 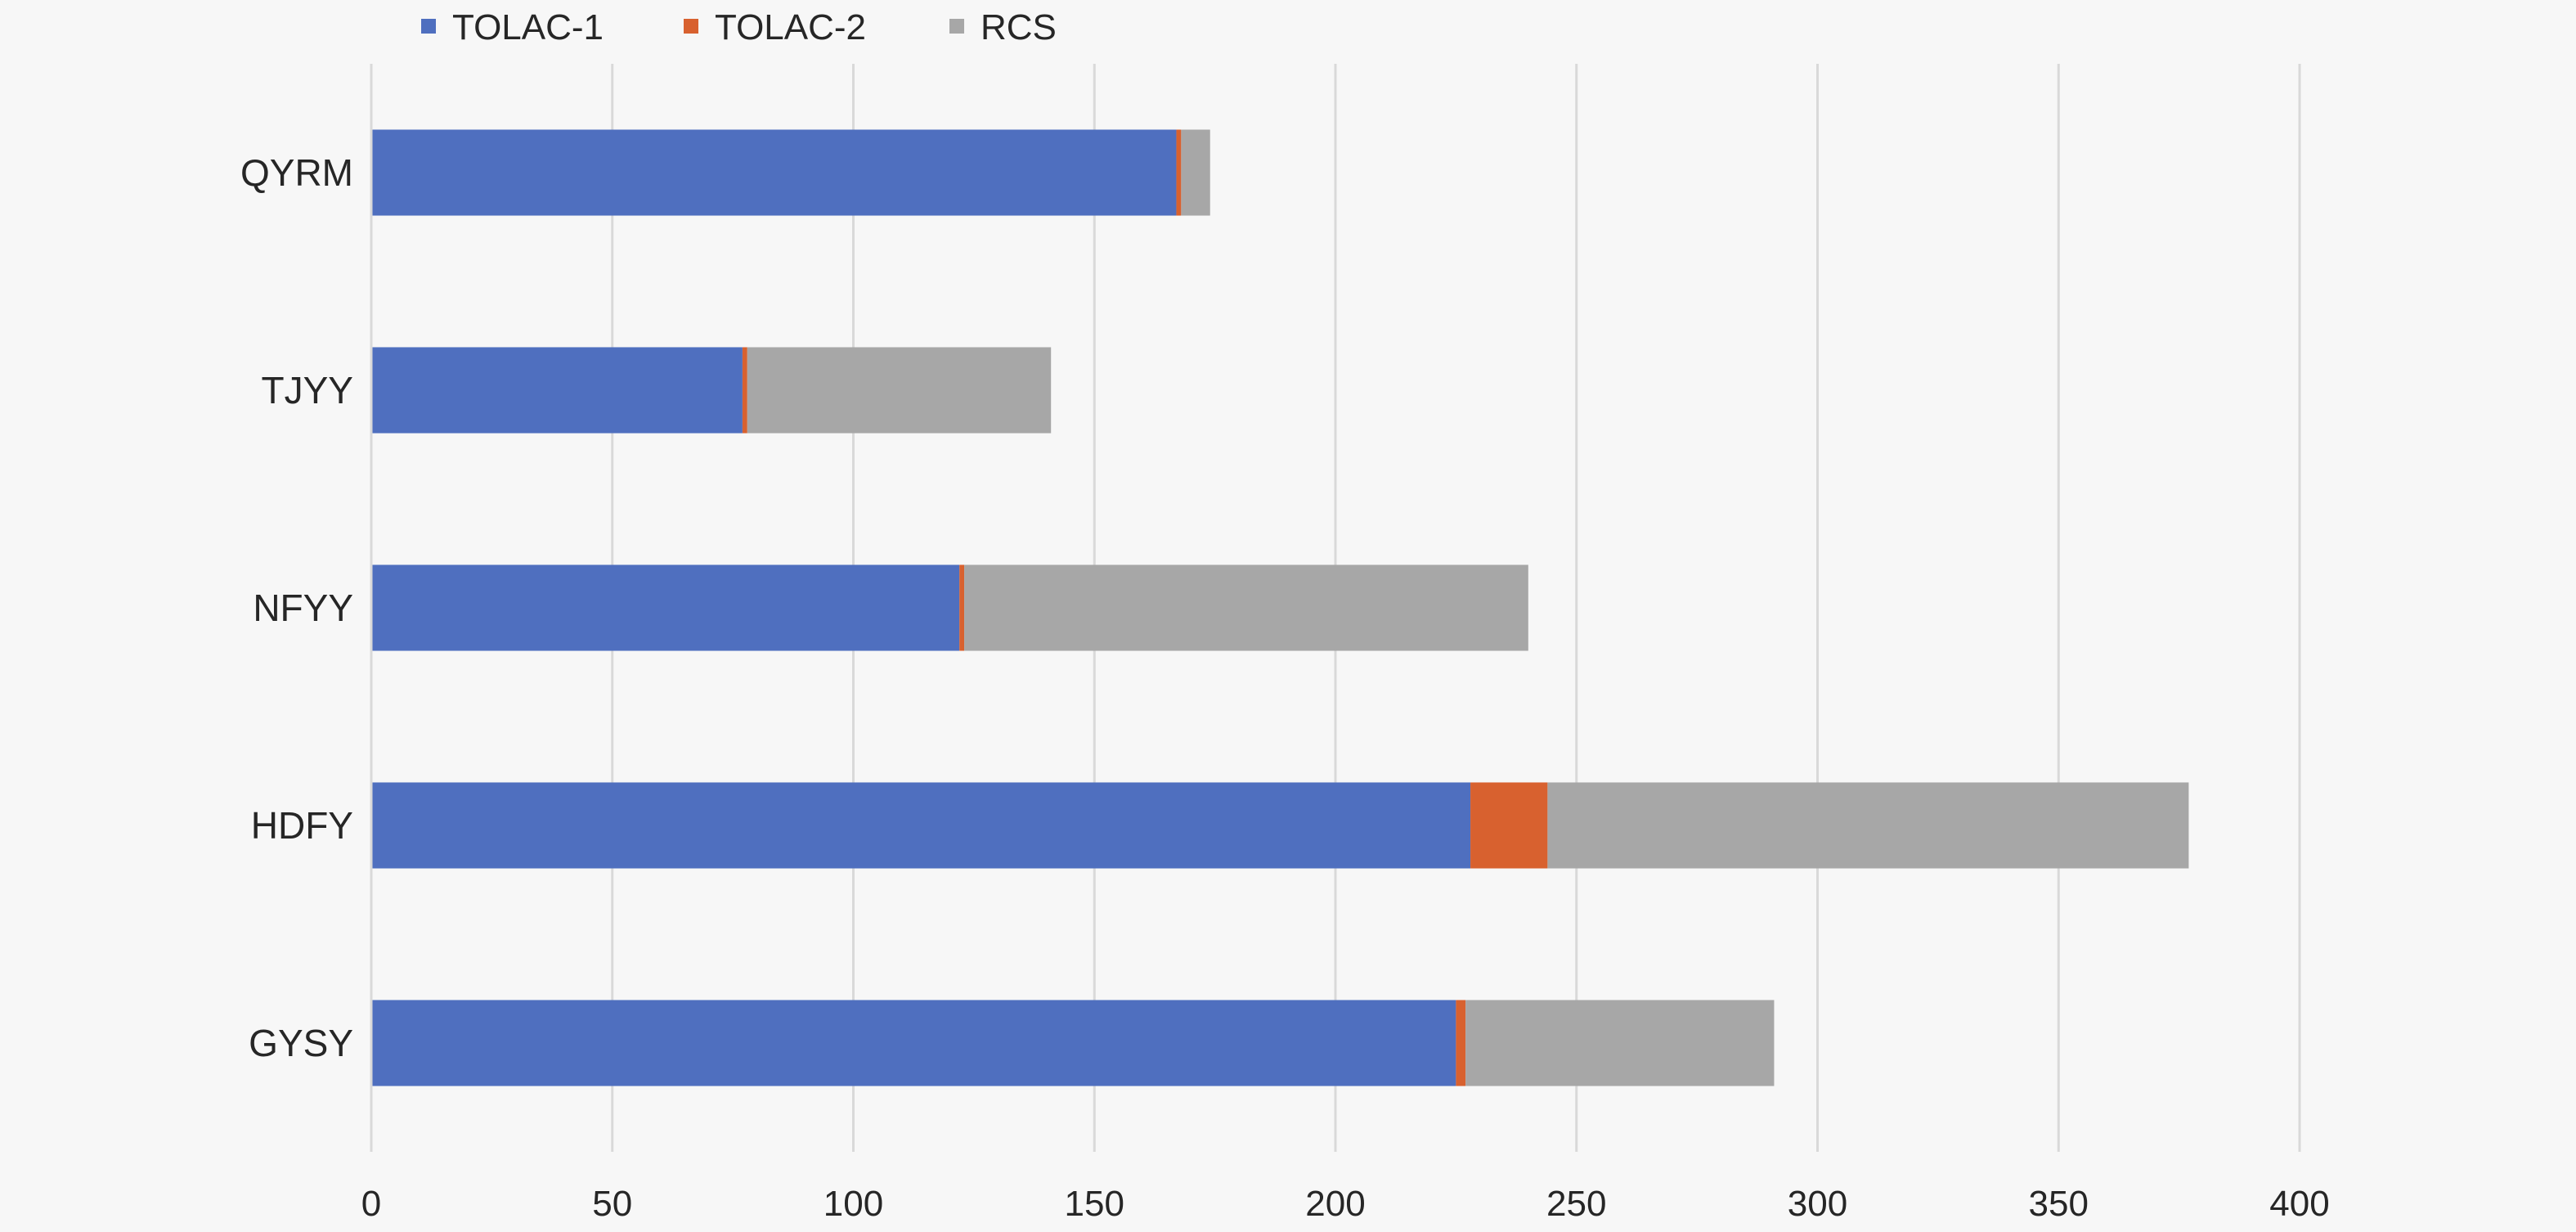 What do you see at coordinates (2059, 1204) in the screenshot?
I see `x-tick-label-350: 350` at bounding box center [2059, 1204].